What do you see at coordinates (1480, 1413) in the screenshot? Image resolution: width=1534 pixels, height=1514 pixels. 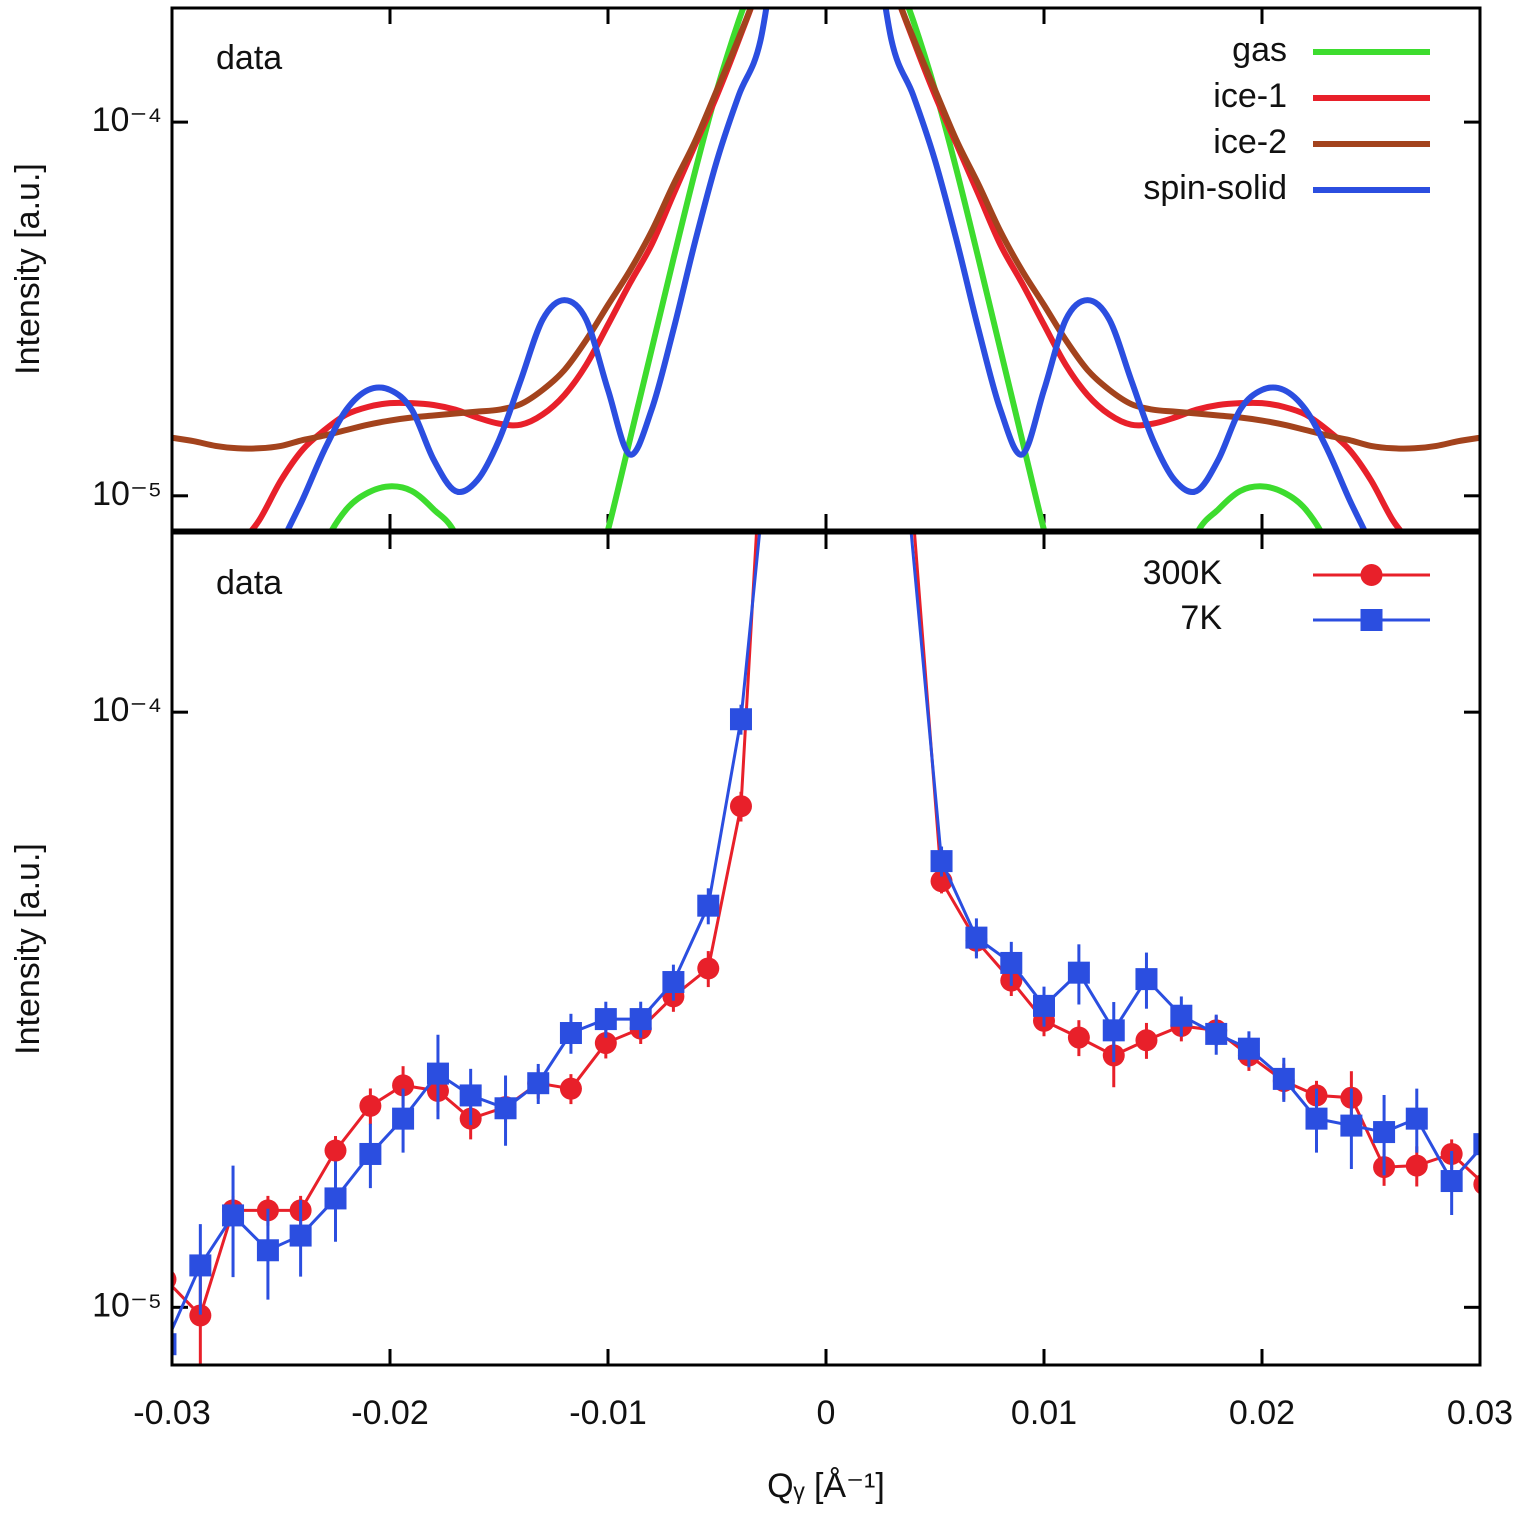 I see `x-tick-label: 0.03` at bounding box center [1480, 1413].